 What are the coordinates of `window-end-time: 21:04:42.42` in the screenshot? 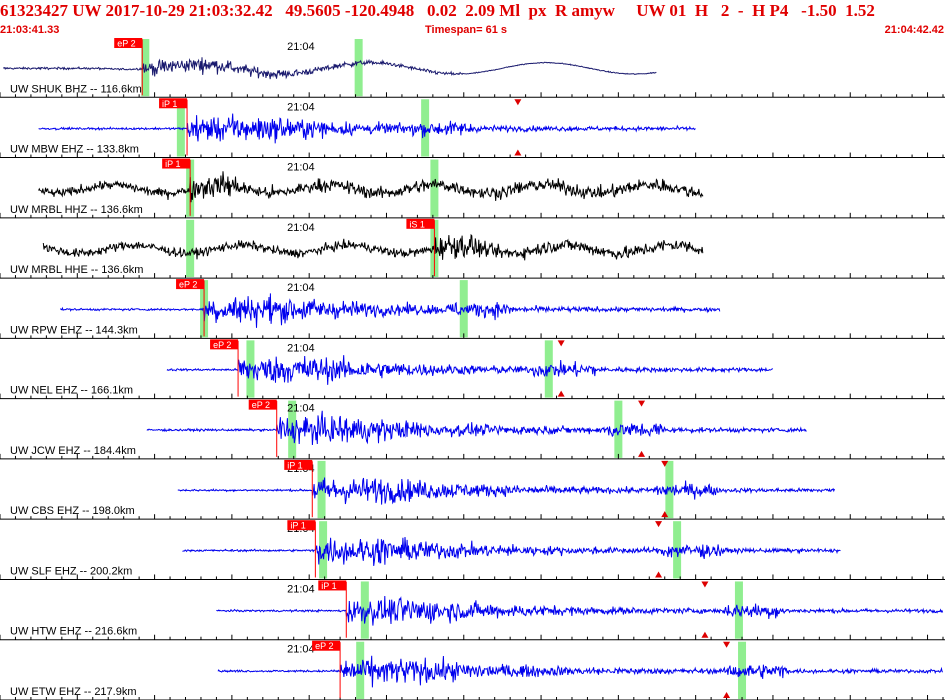 It's located at (914, 30).